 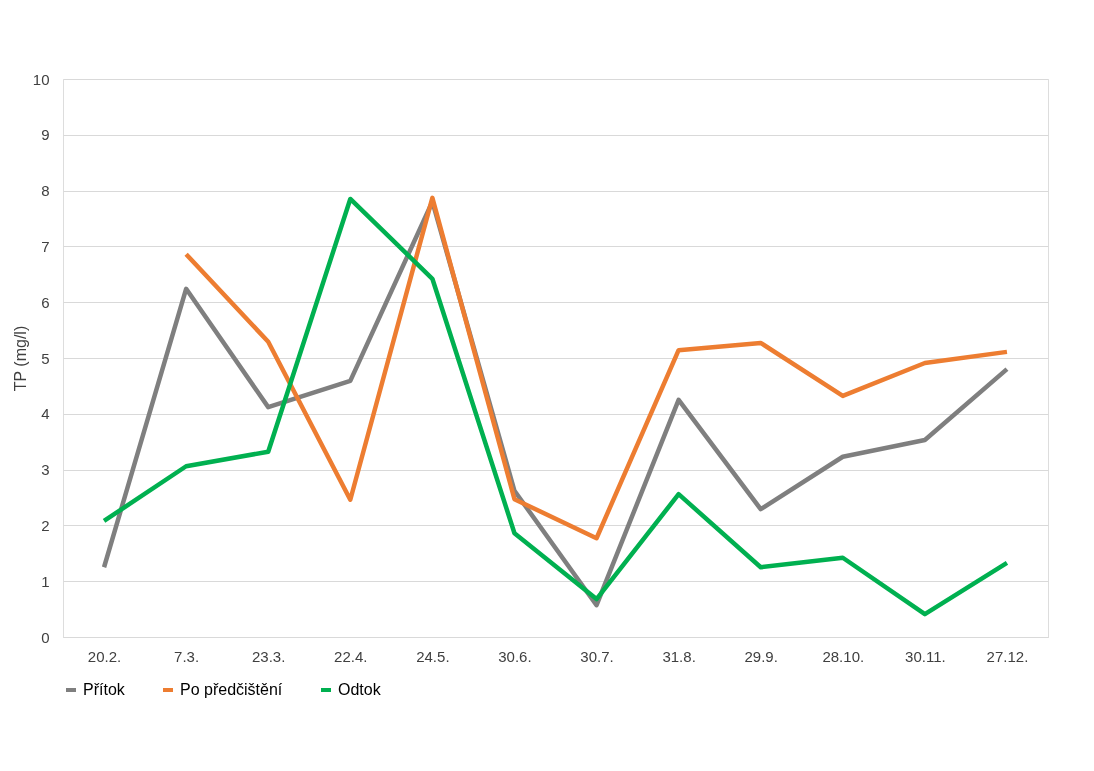 I want to click on x-tick-label: 20.2., so click(x=104, y=656).